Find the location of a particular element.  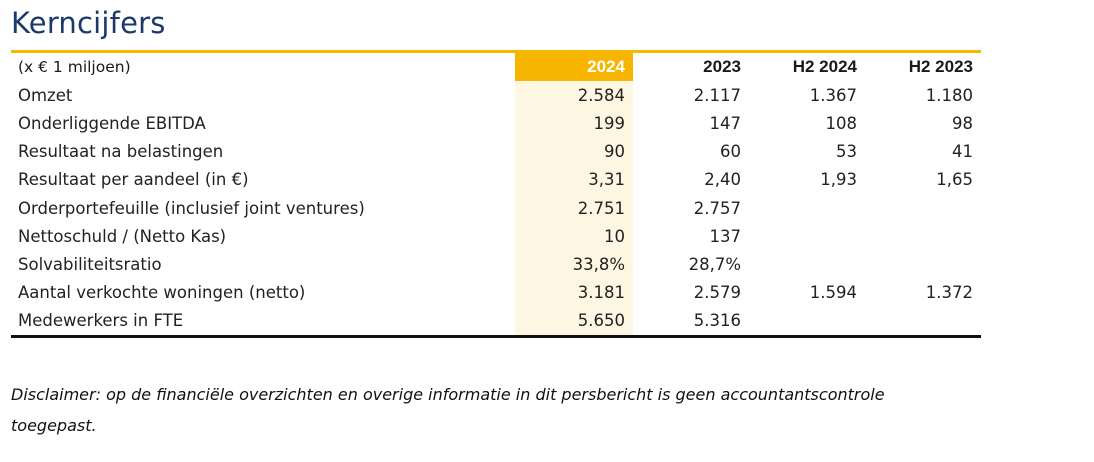

table-bottom-rule is located at coordinates (496, 336).